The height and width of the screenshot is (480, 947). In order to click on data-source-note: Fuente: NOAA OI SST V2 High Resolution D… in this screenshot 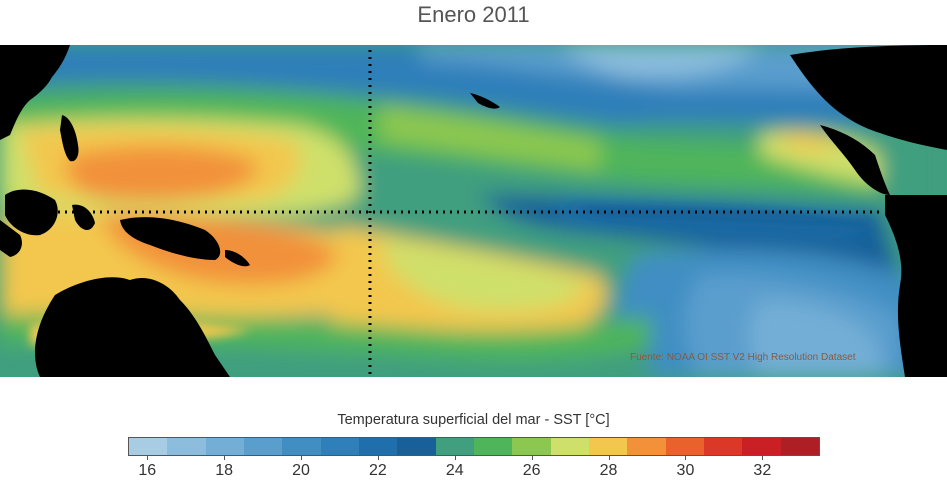, I will do `click(743, 357)`.